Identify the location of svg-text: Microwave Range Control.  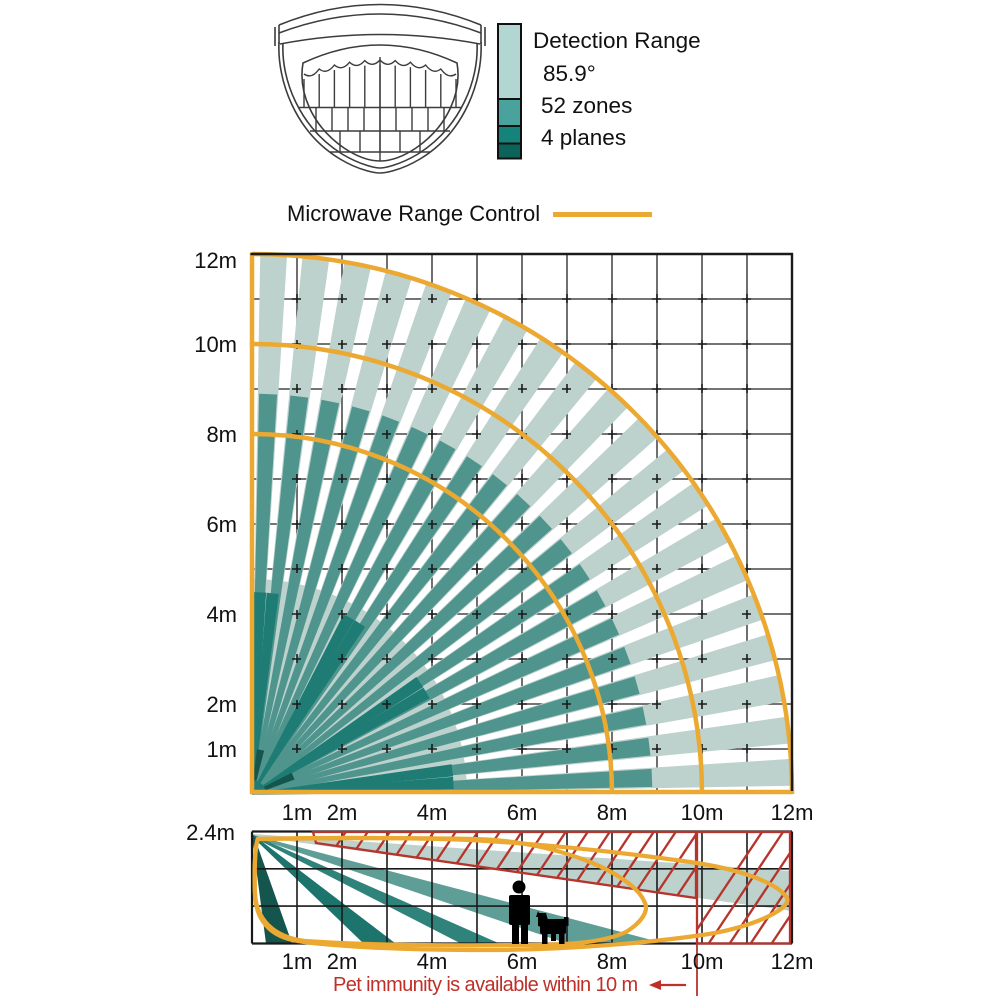
(413, 213).